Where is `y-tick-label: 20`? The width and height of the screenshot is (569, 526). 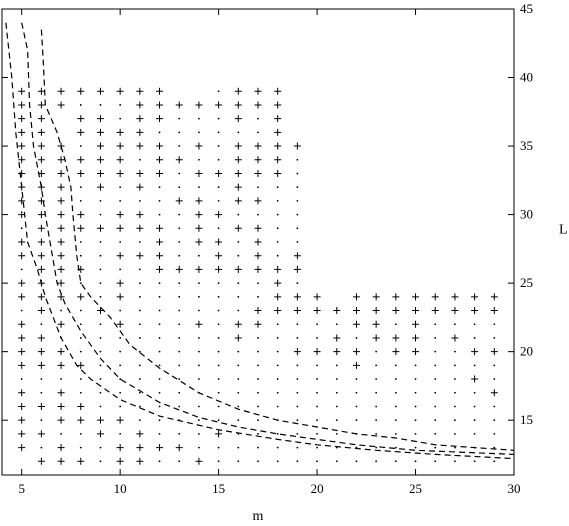
y-tick-label: 20 is located at coordinates (526, 351).